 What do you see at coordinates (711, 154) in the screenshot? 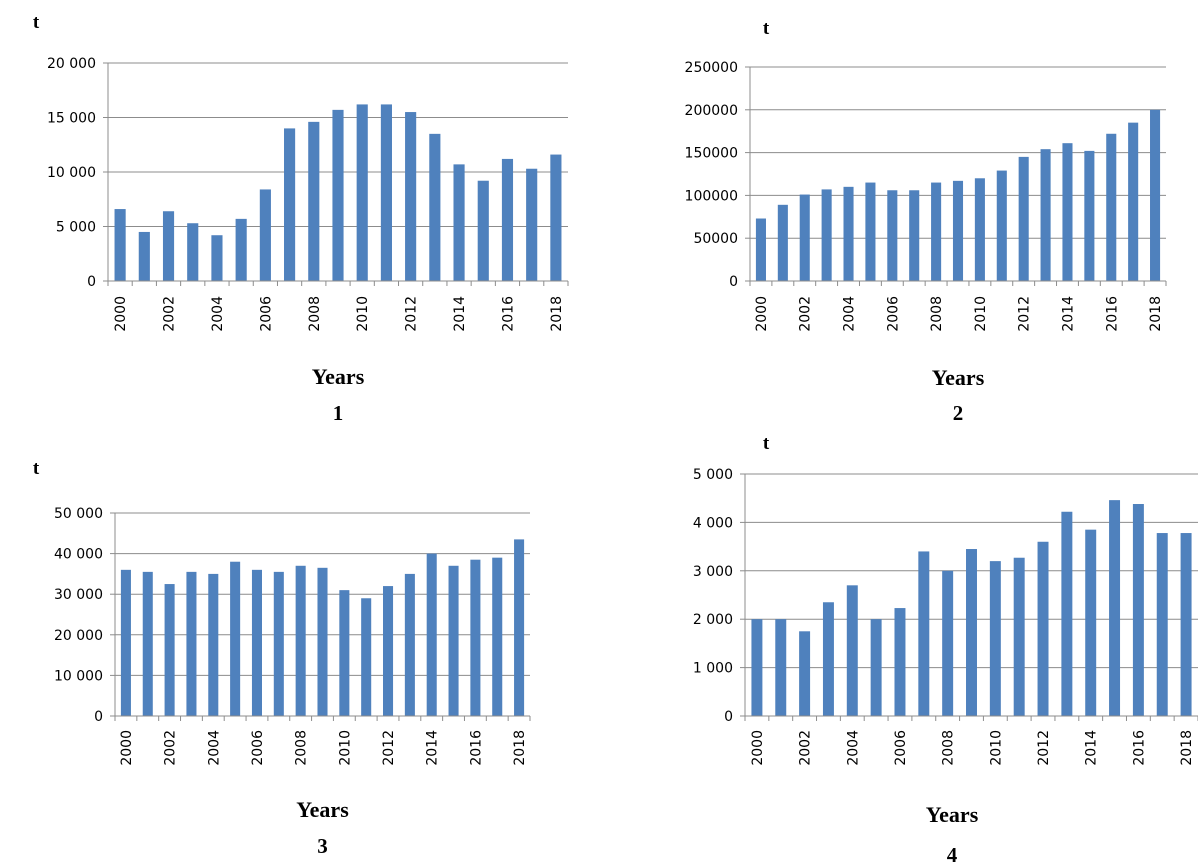
I see `y-tick-label: 150000` at bounding box center [711, 154].